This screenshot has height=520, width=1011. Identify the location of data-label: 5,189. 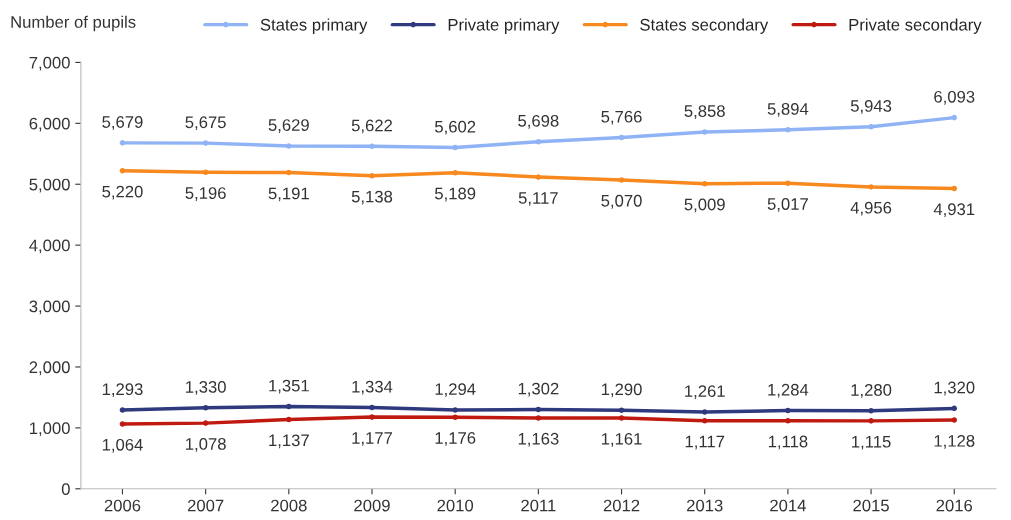
(455, 194).